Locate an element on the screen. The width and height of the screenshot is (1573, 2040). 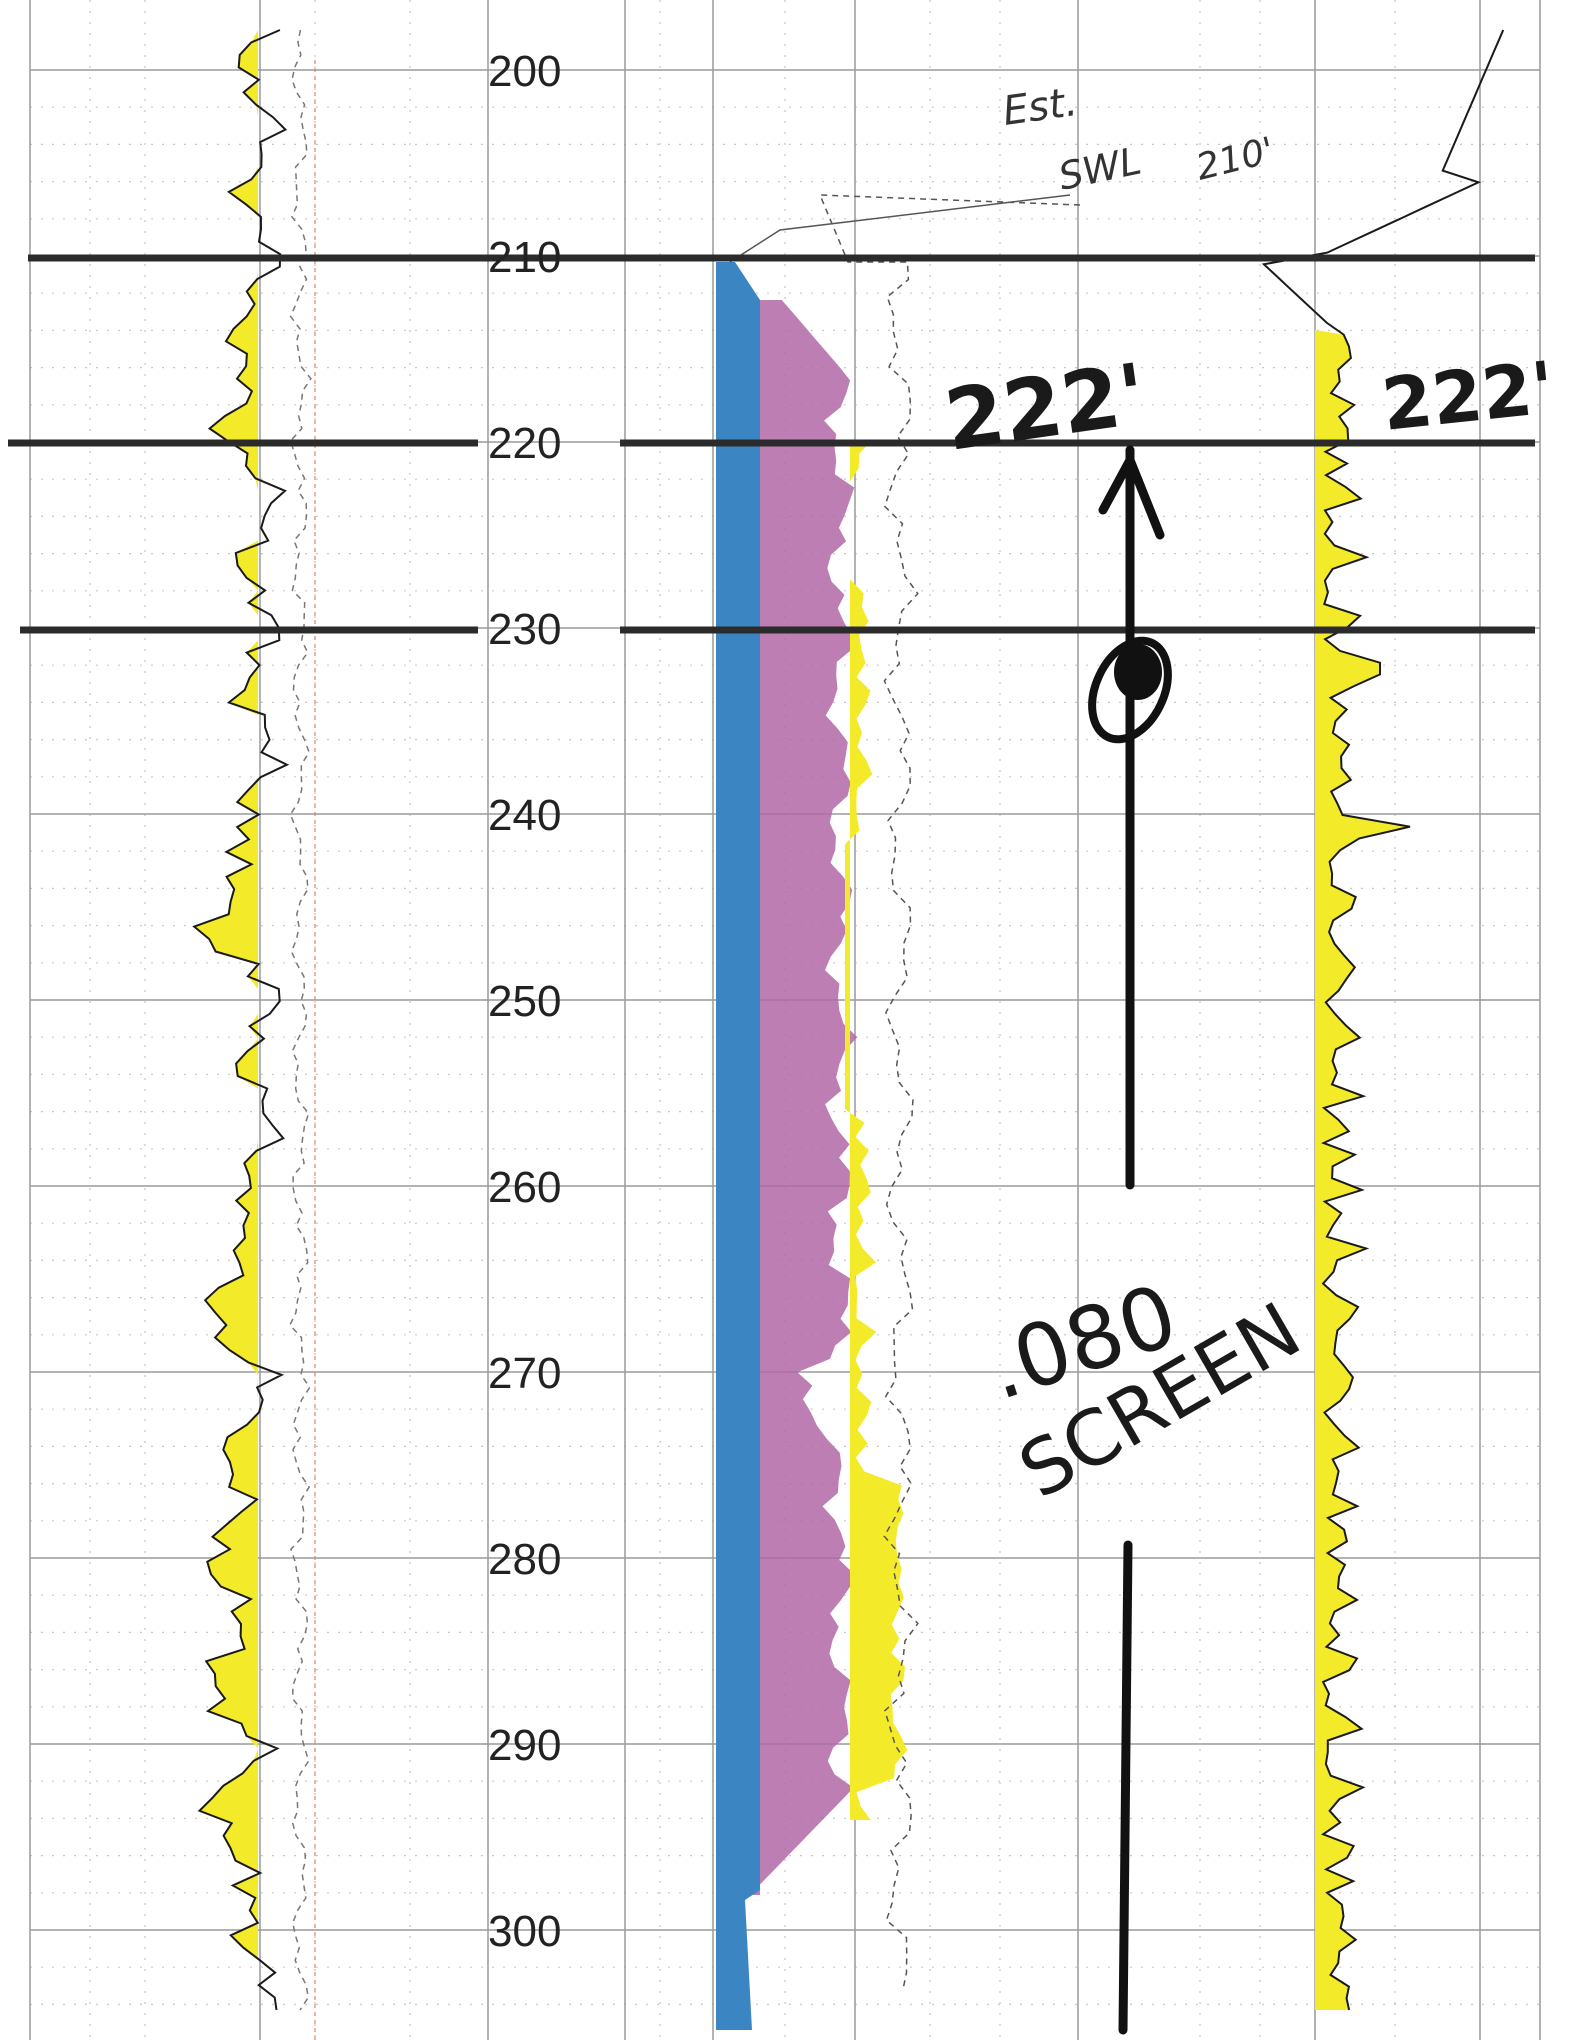
center-track-dashed-curve is located at coordinates (949, 1092).